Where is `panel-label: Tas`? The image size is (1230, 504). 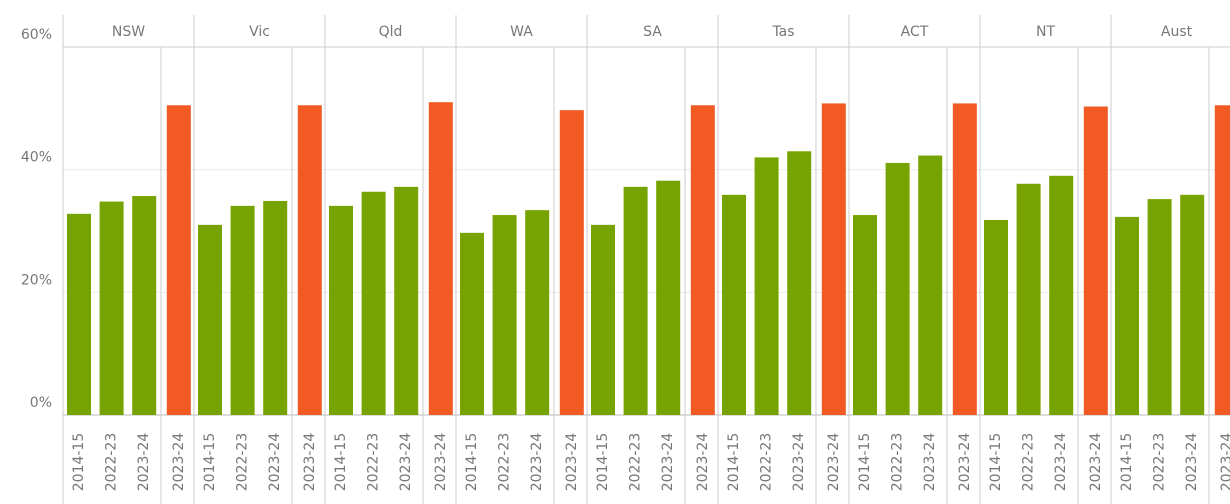
panel-label: Tas is located at coordinates (782, 32).